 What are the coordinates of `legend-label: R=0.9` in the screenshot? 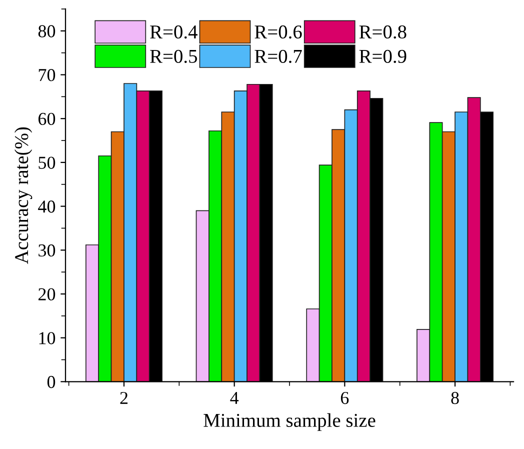 It's located at (382, 57).